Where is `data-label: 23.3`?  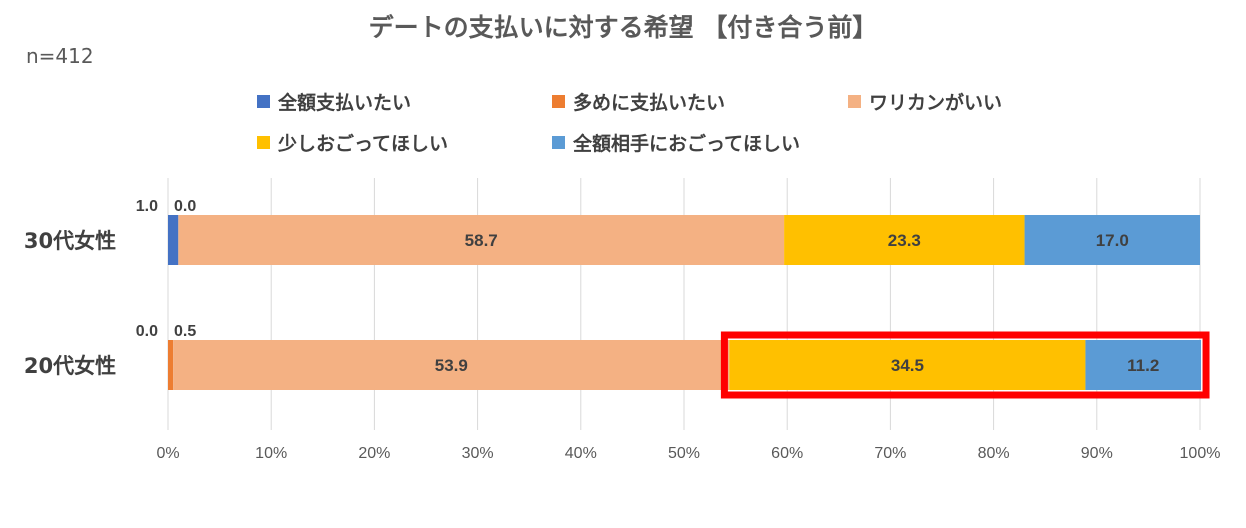
data-label: 23.3 is located at coordinates (904, 240).